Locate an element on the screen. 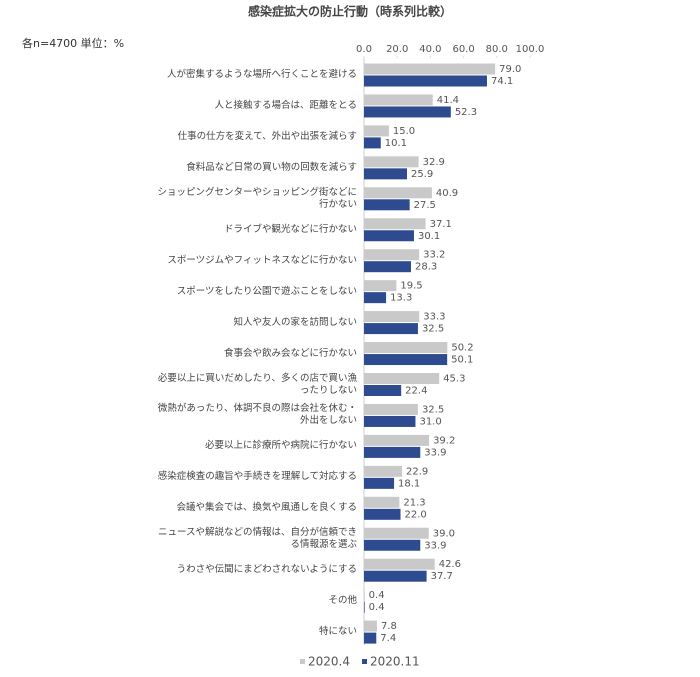 The width and height of the screenshot is (700, 677). category-label: 仕事の仕方を変えて、外出や出張を減らす is located at coordinates (267, 136).